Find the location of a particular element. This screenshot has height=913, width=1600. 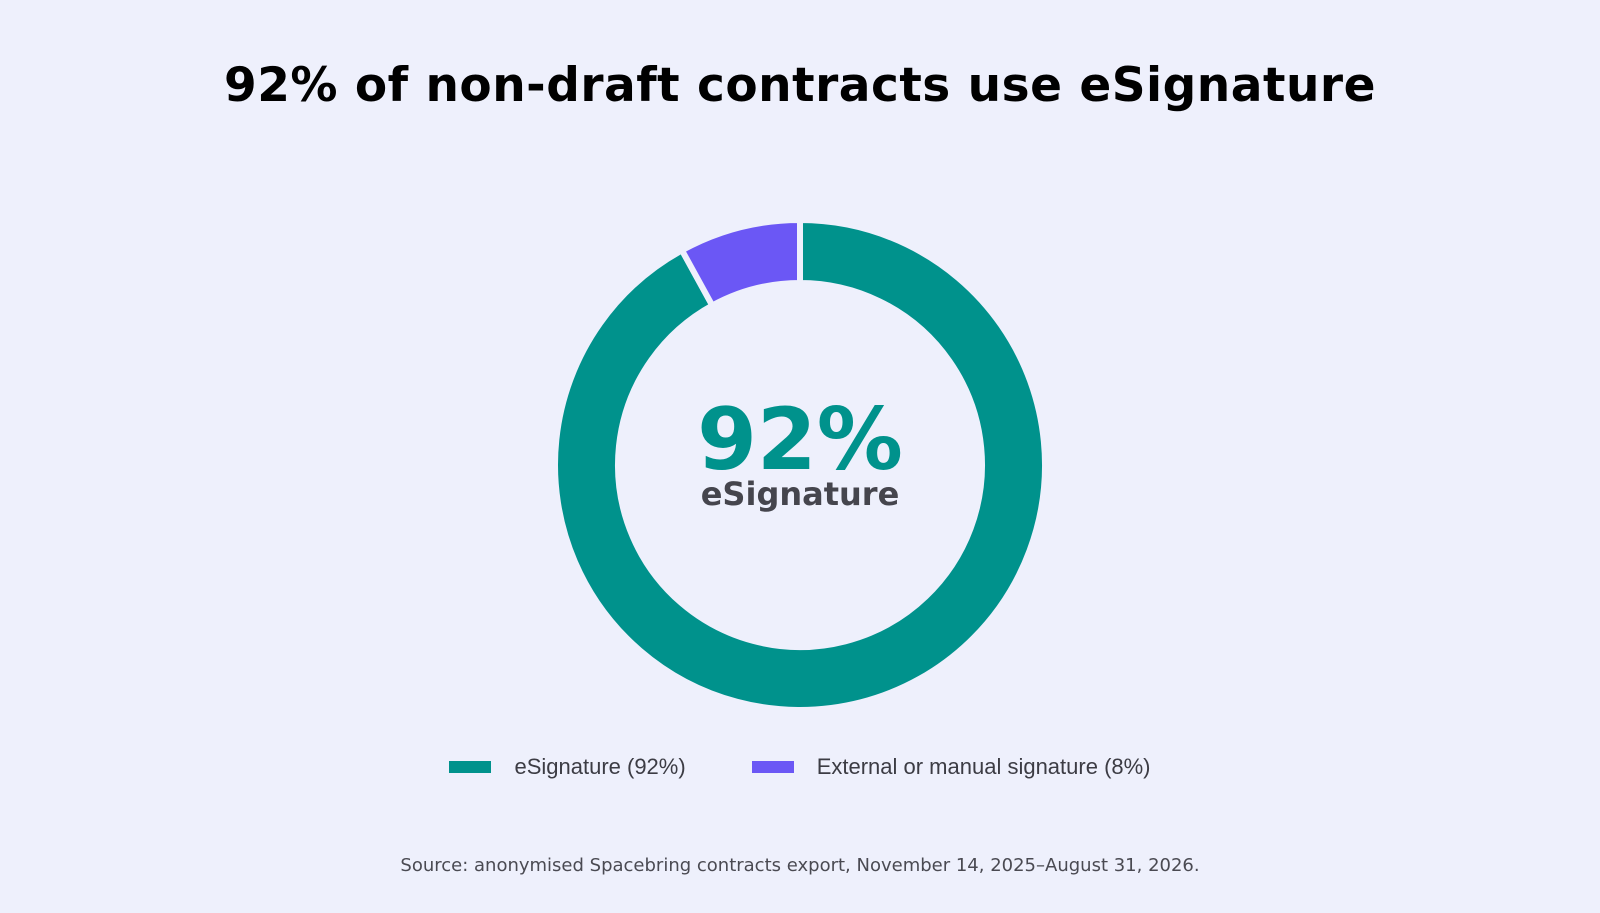

legend-item-external: External or manual signature (8%) is located at coordinates (951, 767).